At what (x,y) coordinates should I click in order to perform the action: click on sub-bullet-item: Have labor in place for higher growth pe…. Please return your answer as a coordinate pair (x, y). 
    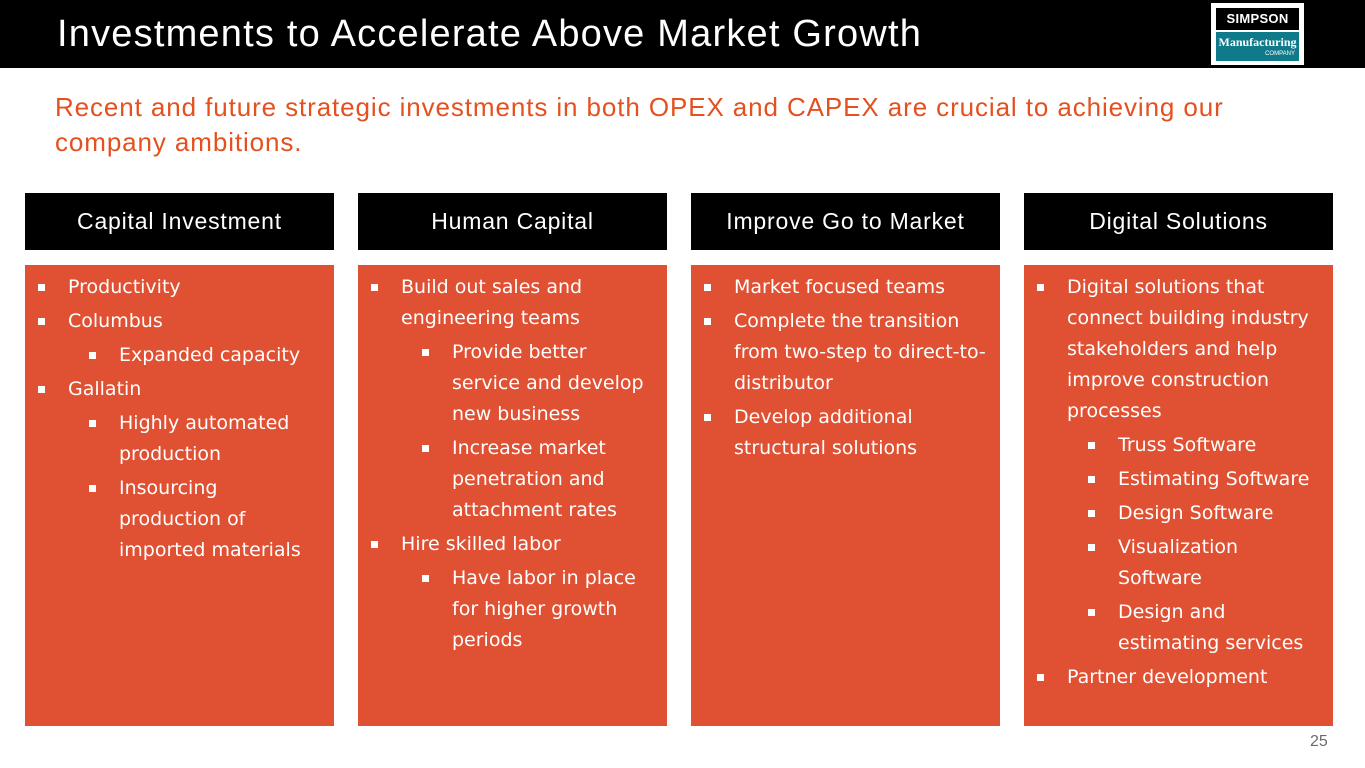
    Looking at the image, I should click on (507, 609).